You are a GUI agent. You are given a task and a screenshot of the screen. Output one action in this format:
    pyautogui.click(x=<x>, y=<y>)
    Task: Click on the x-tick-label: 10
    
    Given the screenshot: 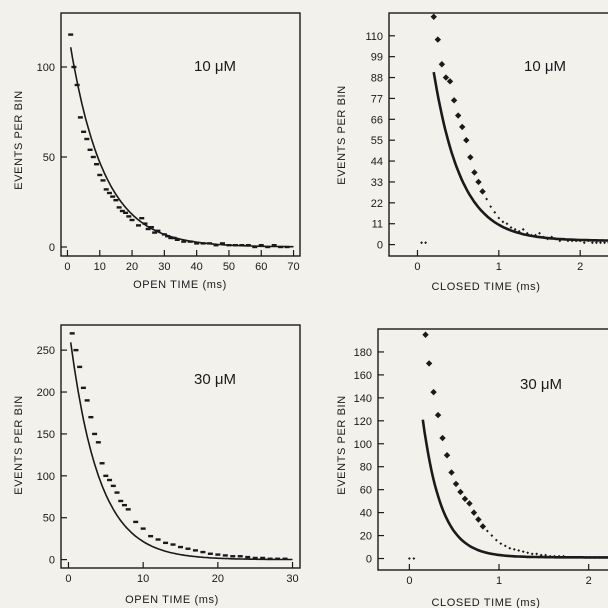 What is the action you would take?
    pyautogui.click(x=143, y=579)
    